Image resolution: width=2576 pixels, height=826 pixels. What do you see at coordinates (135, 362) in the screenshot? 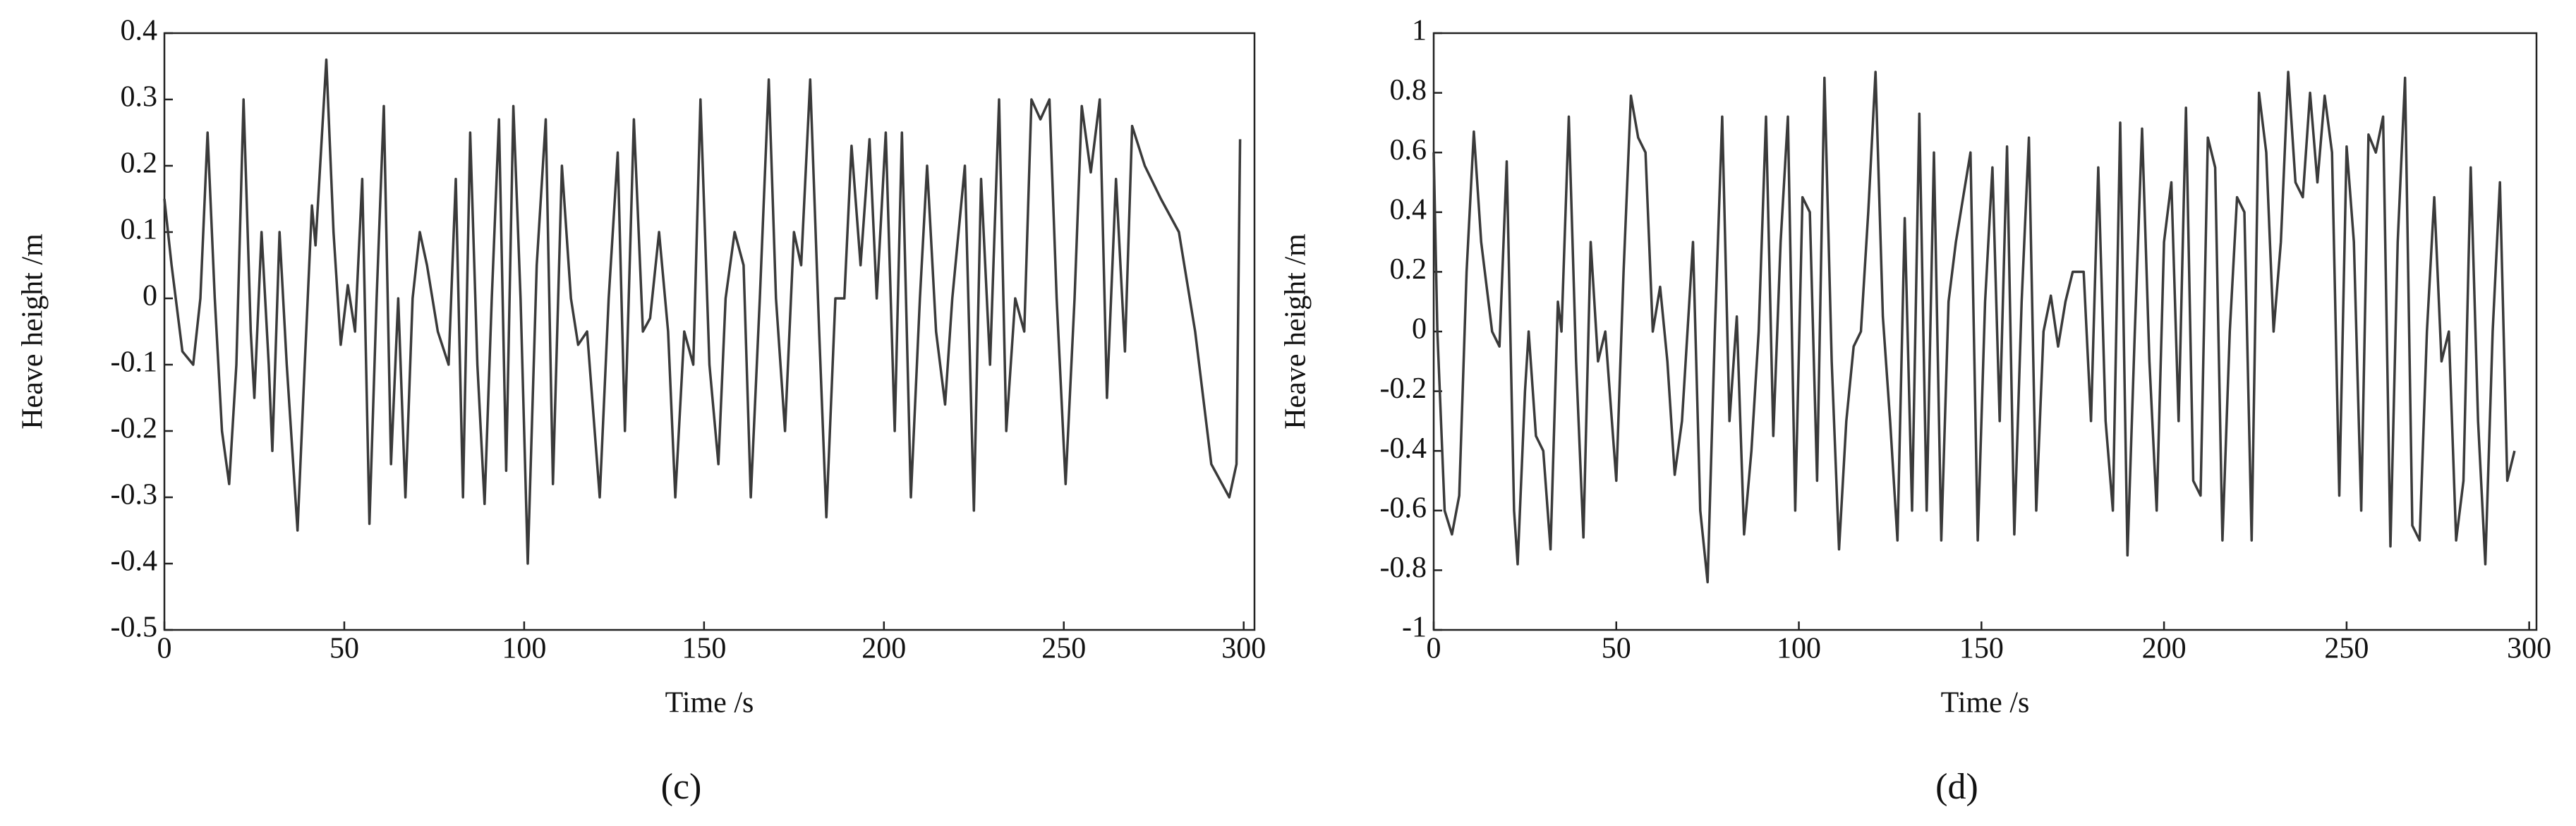
I see `y-tick-label: -0.1` at bounding box center [135, 362].